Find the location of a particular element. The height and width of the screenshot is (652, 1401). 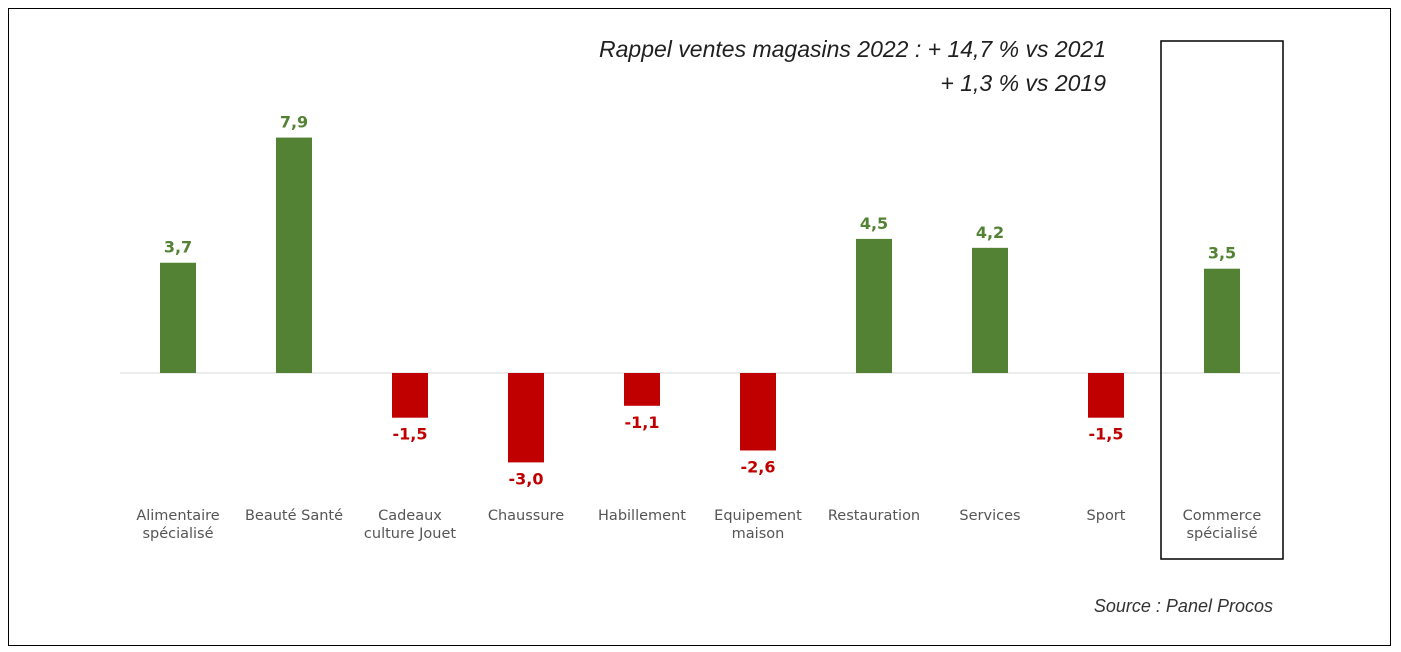

x-tick-label-0: Alimentaire spécialisé is located at coordinates (177, 525).